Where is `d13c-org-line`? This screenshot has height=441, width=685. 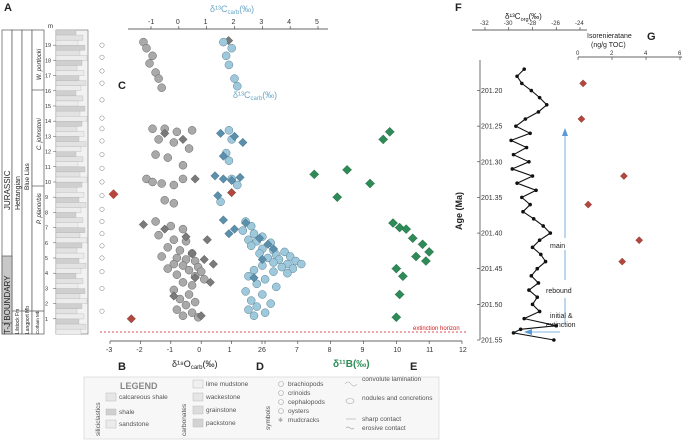 d13c-org-line is located at coordinates (533, 204).